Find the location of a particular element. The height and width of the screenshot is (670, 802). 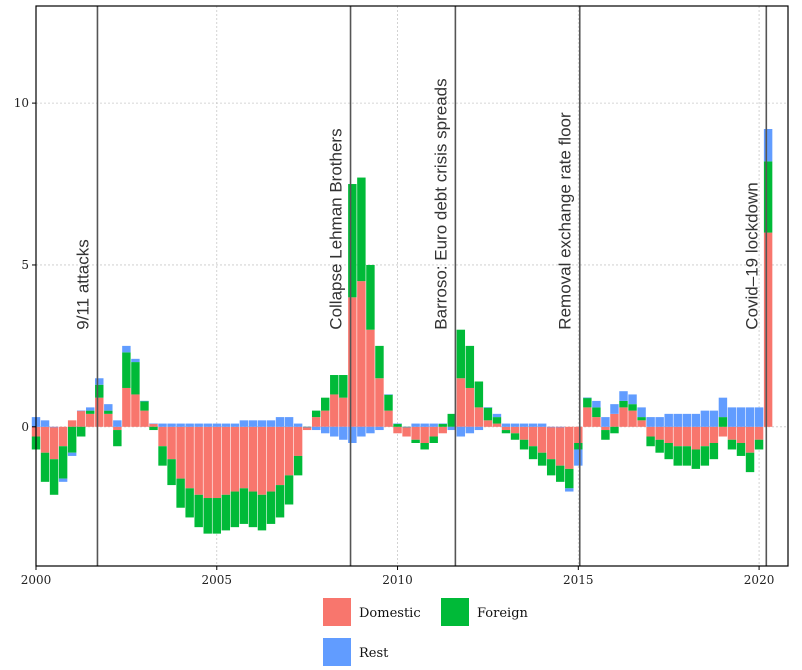

legend-swatch-foreign is located at coordinates (455, 612).